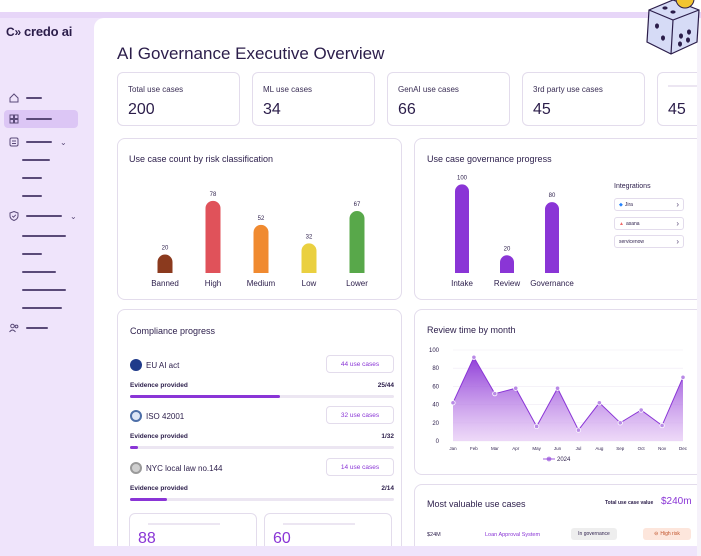  I want to click on shield-icon, so click(14, 216).